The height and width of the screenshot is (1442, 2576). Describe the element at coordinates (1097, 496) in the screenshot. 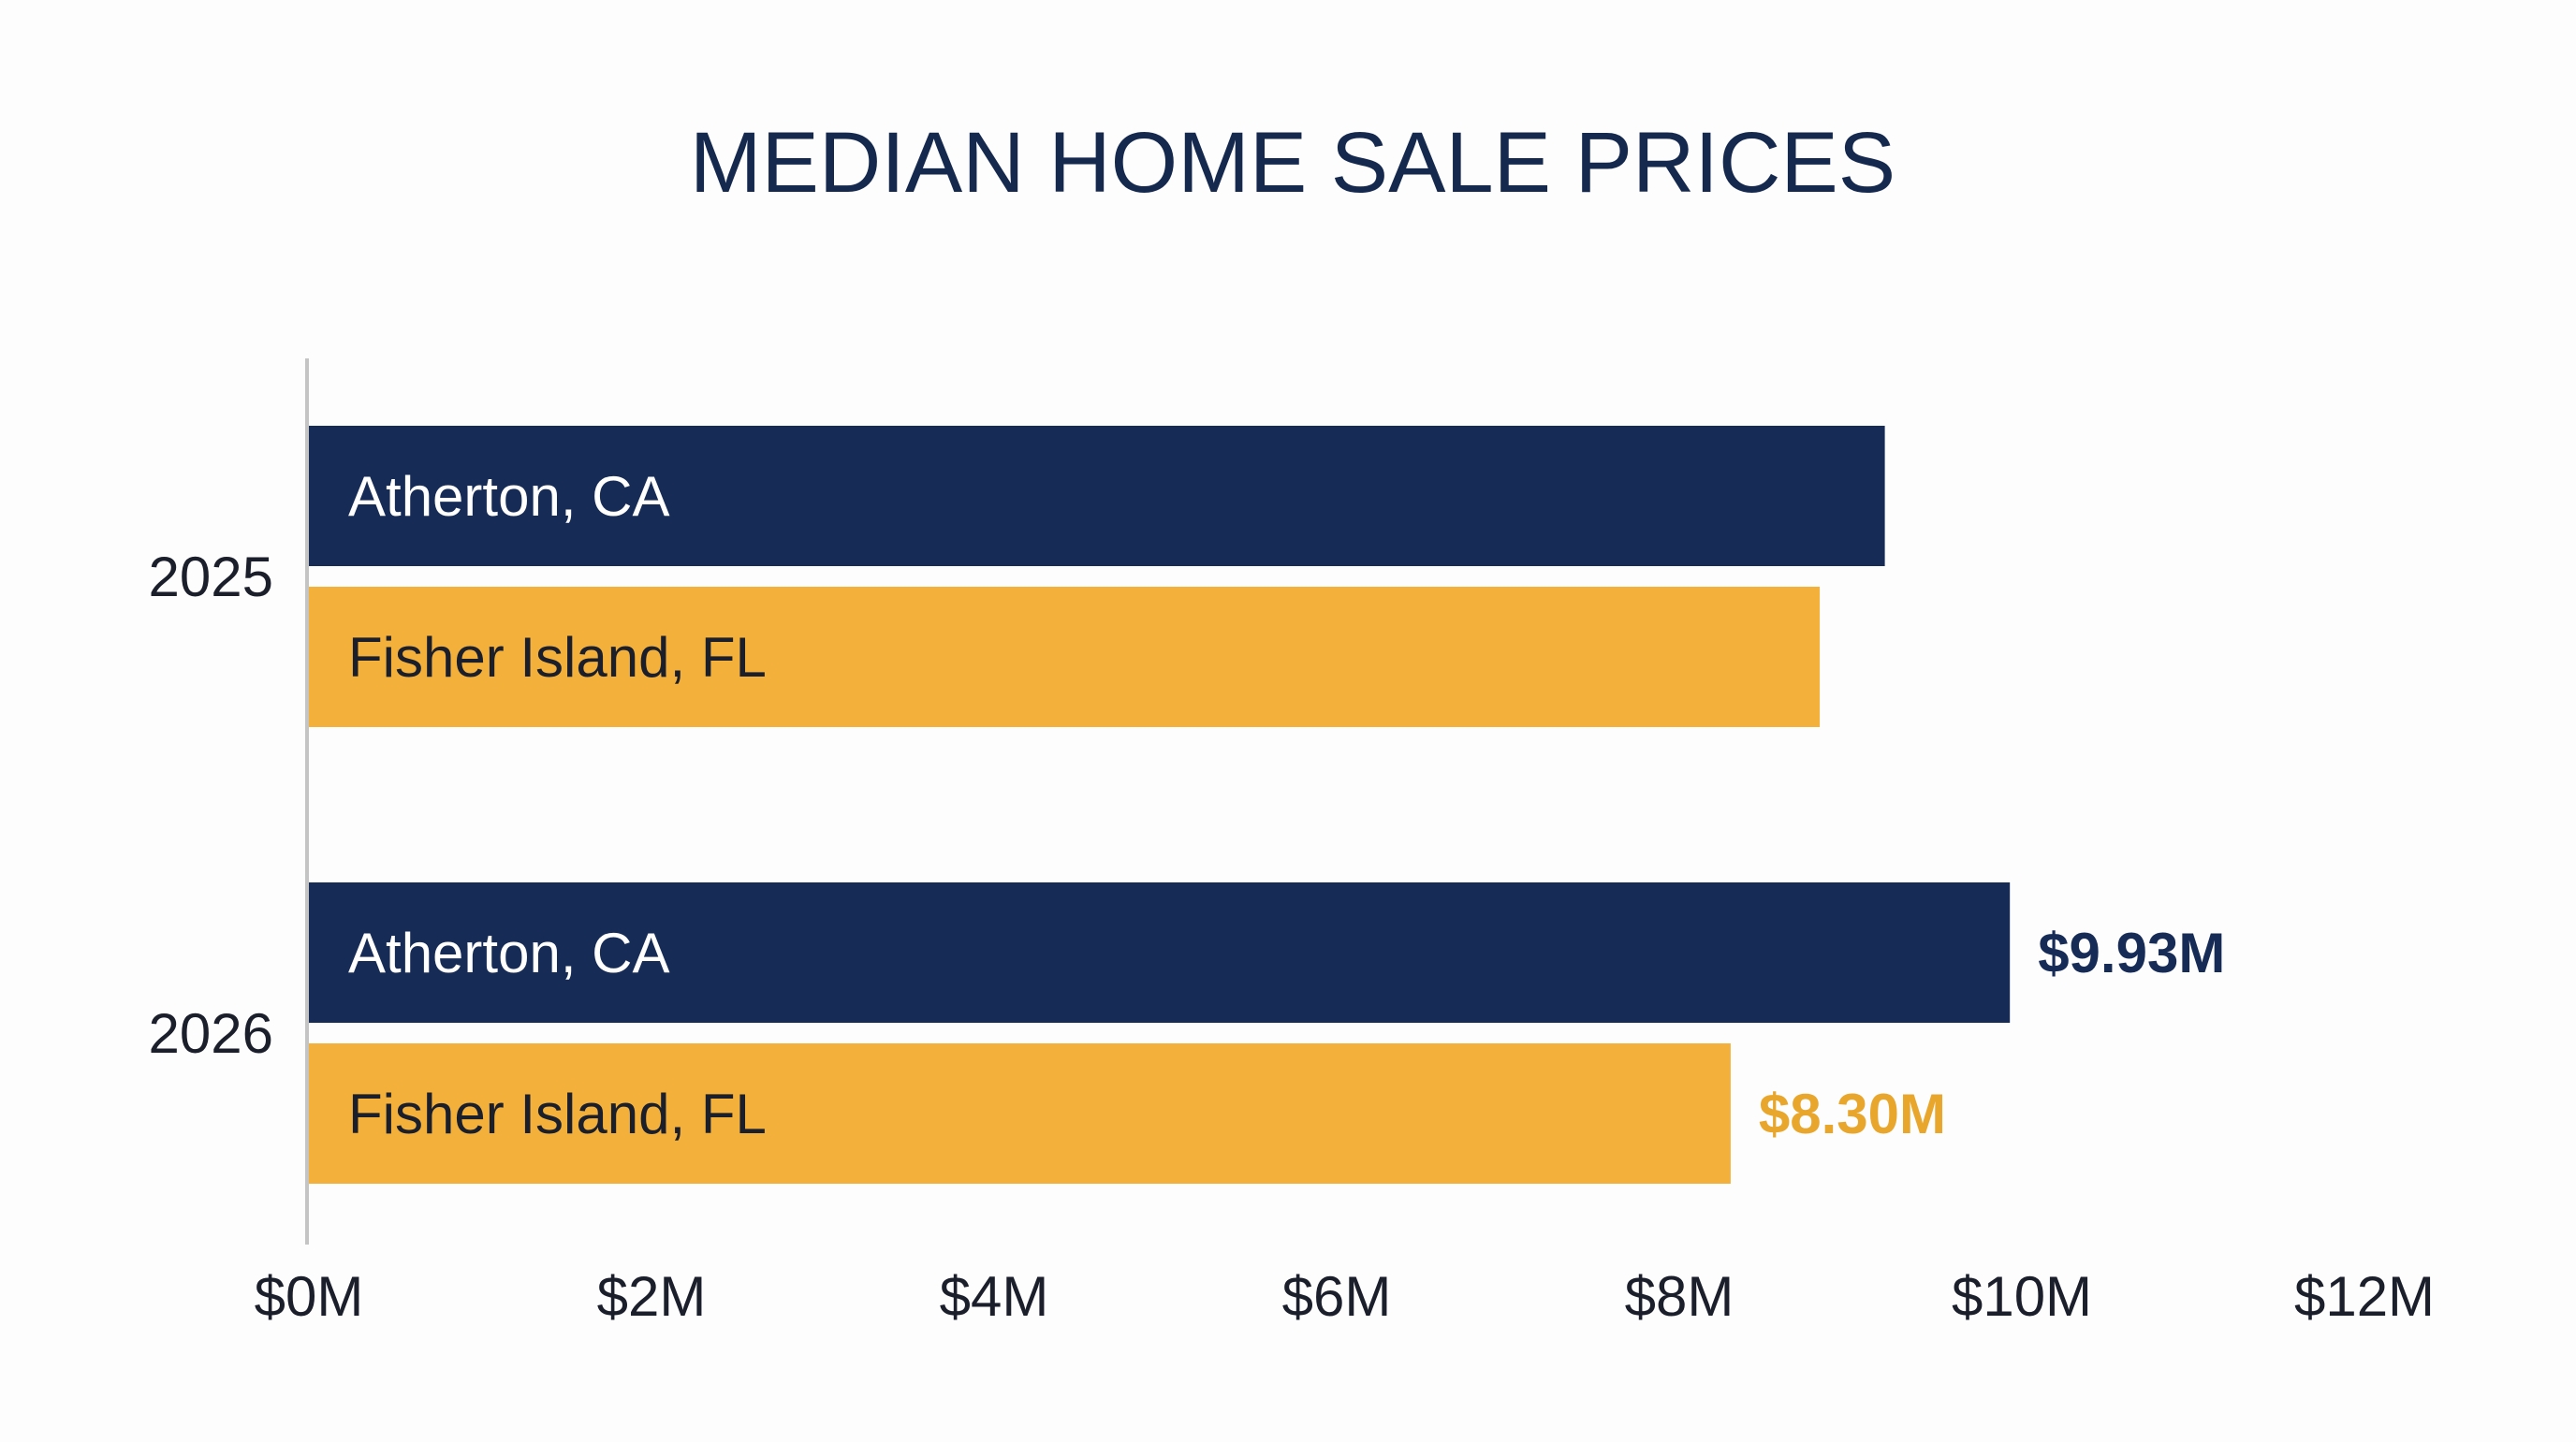

I see `bar-atherton-ca-2025` at that location.